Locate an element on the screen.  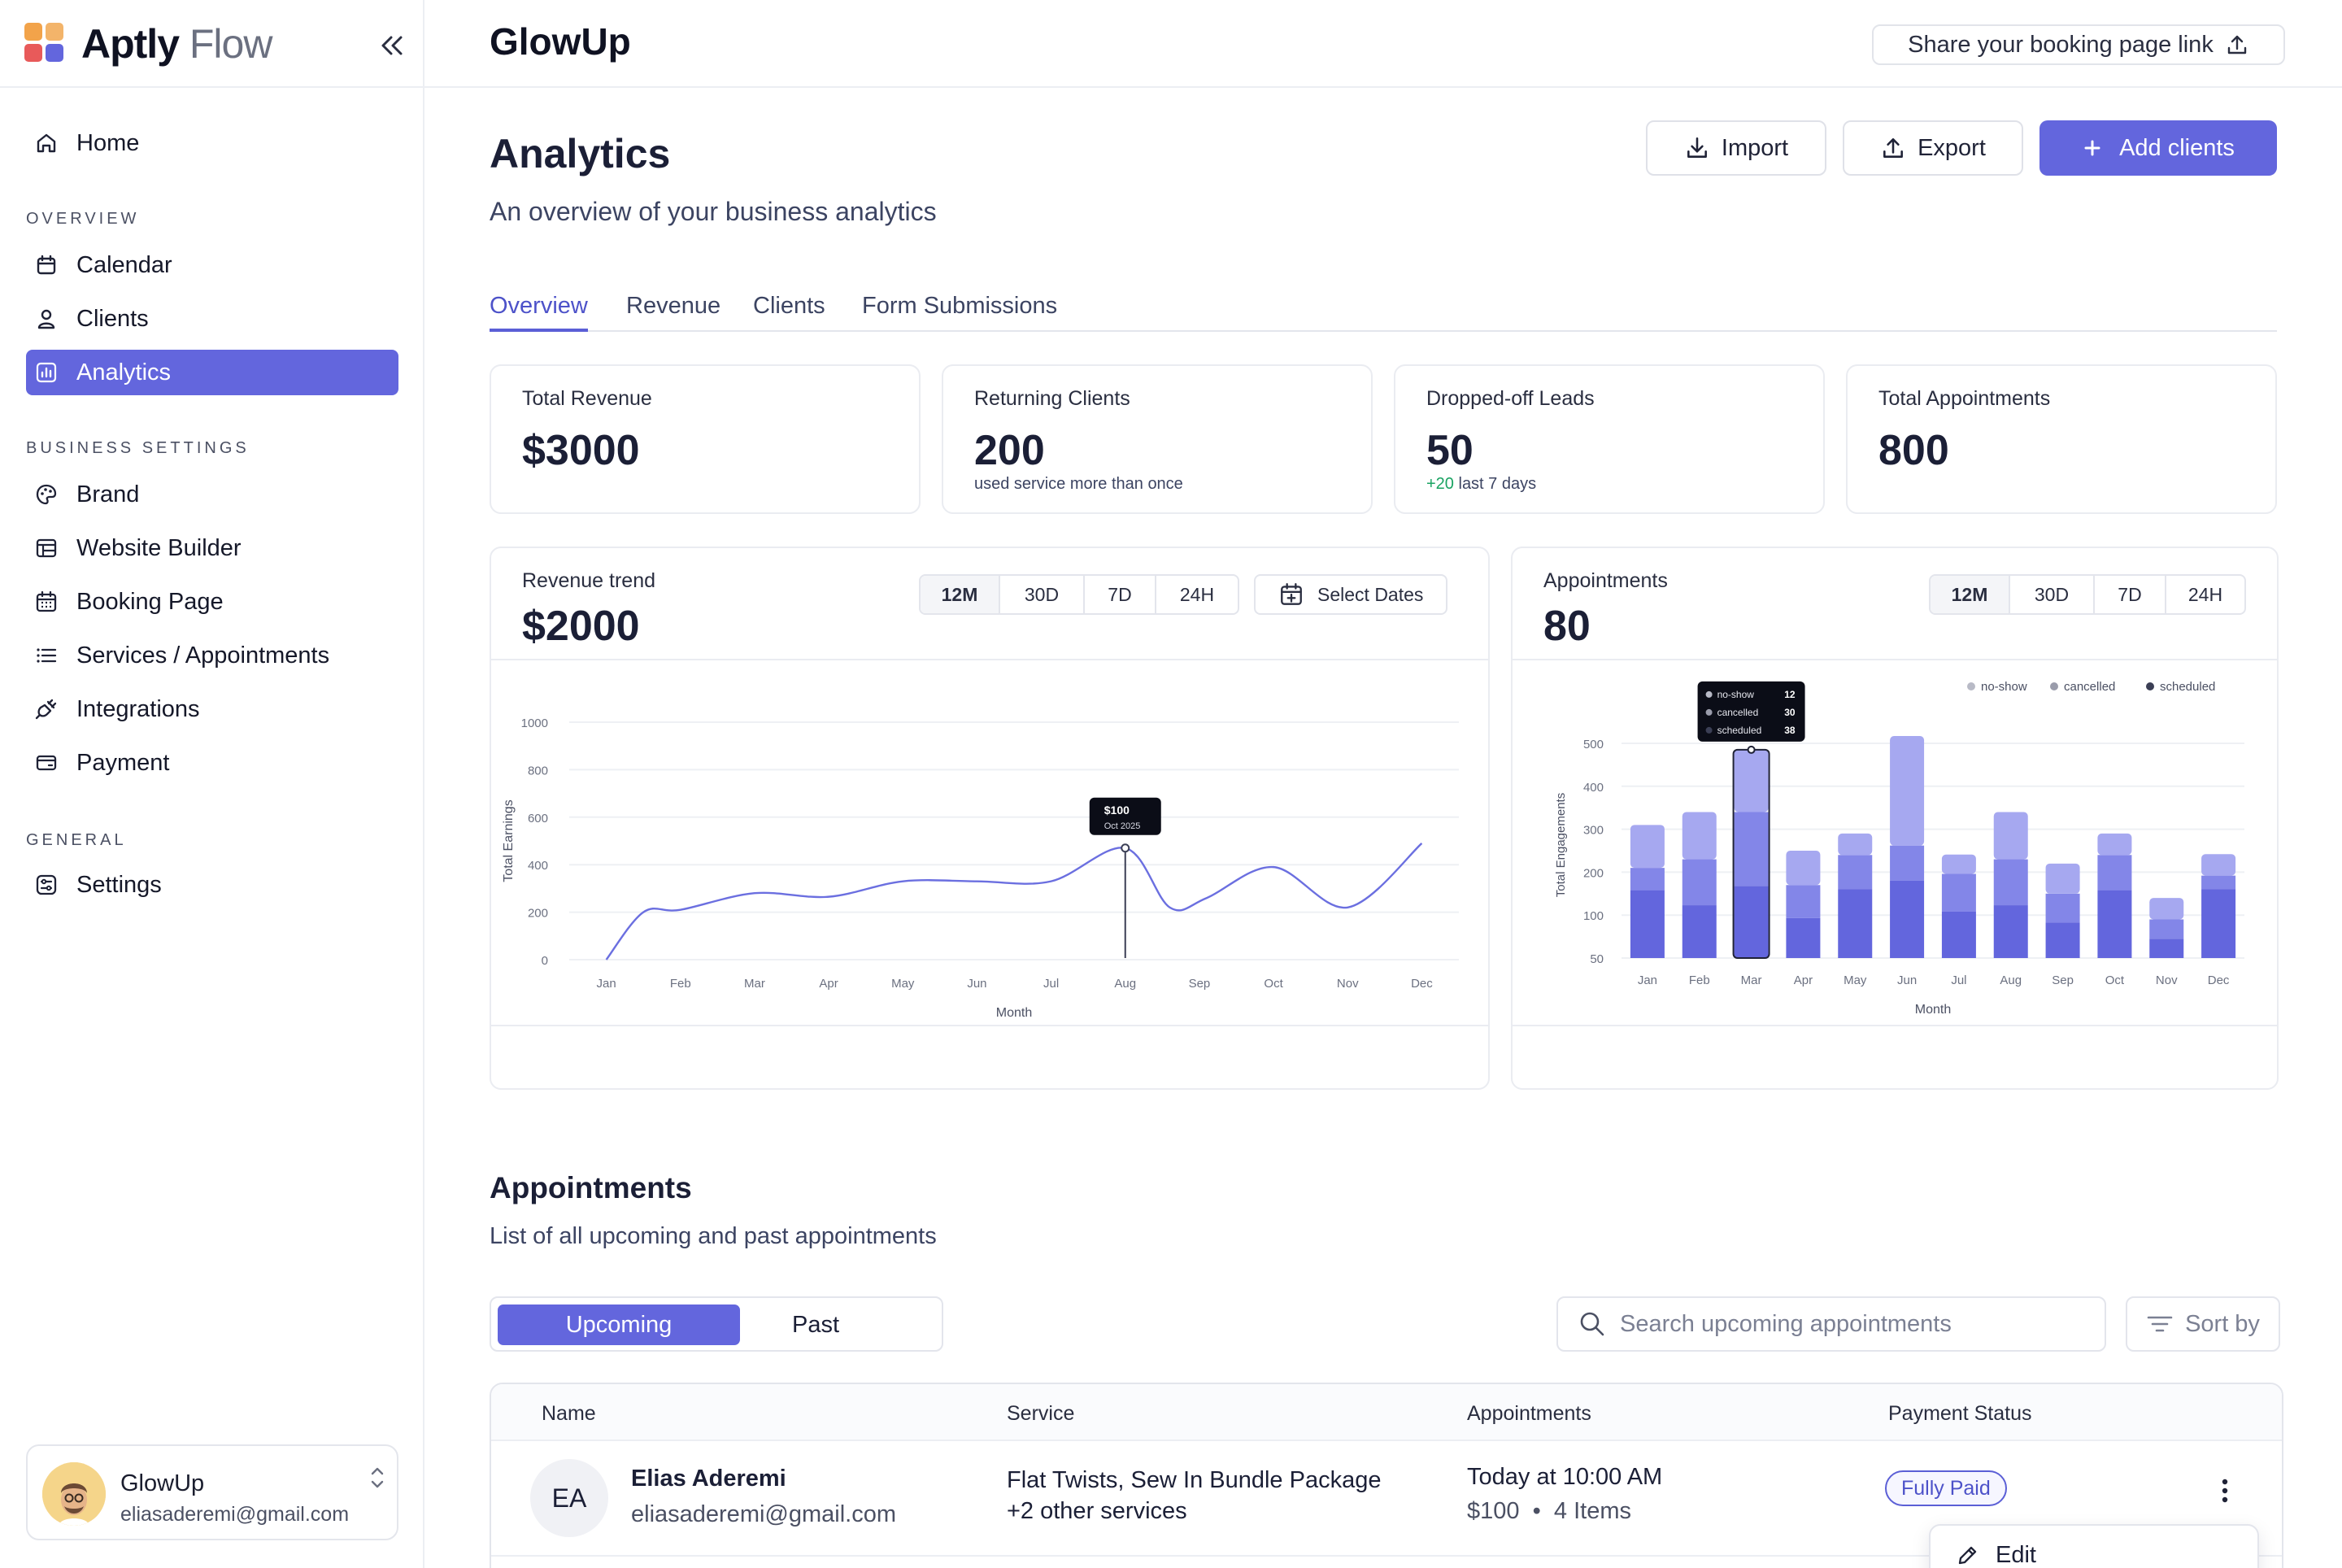
tooltip-series-name: no-show is located at coordinates (1736, 694).